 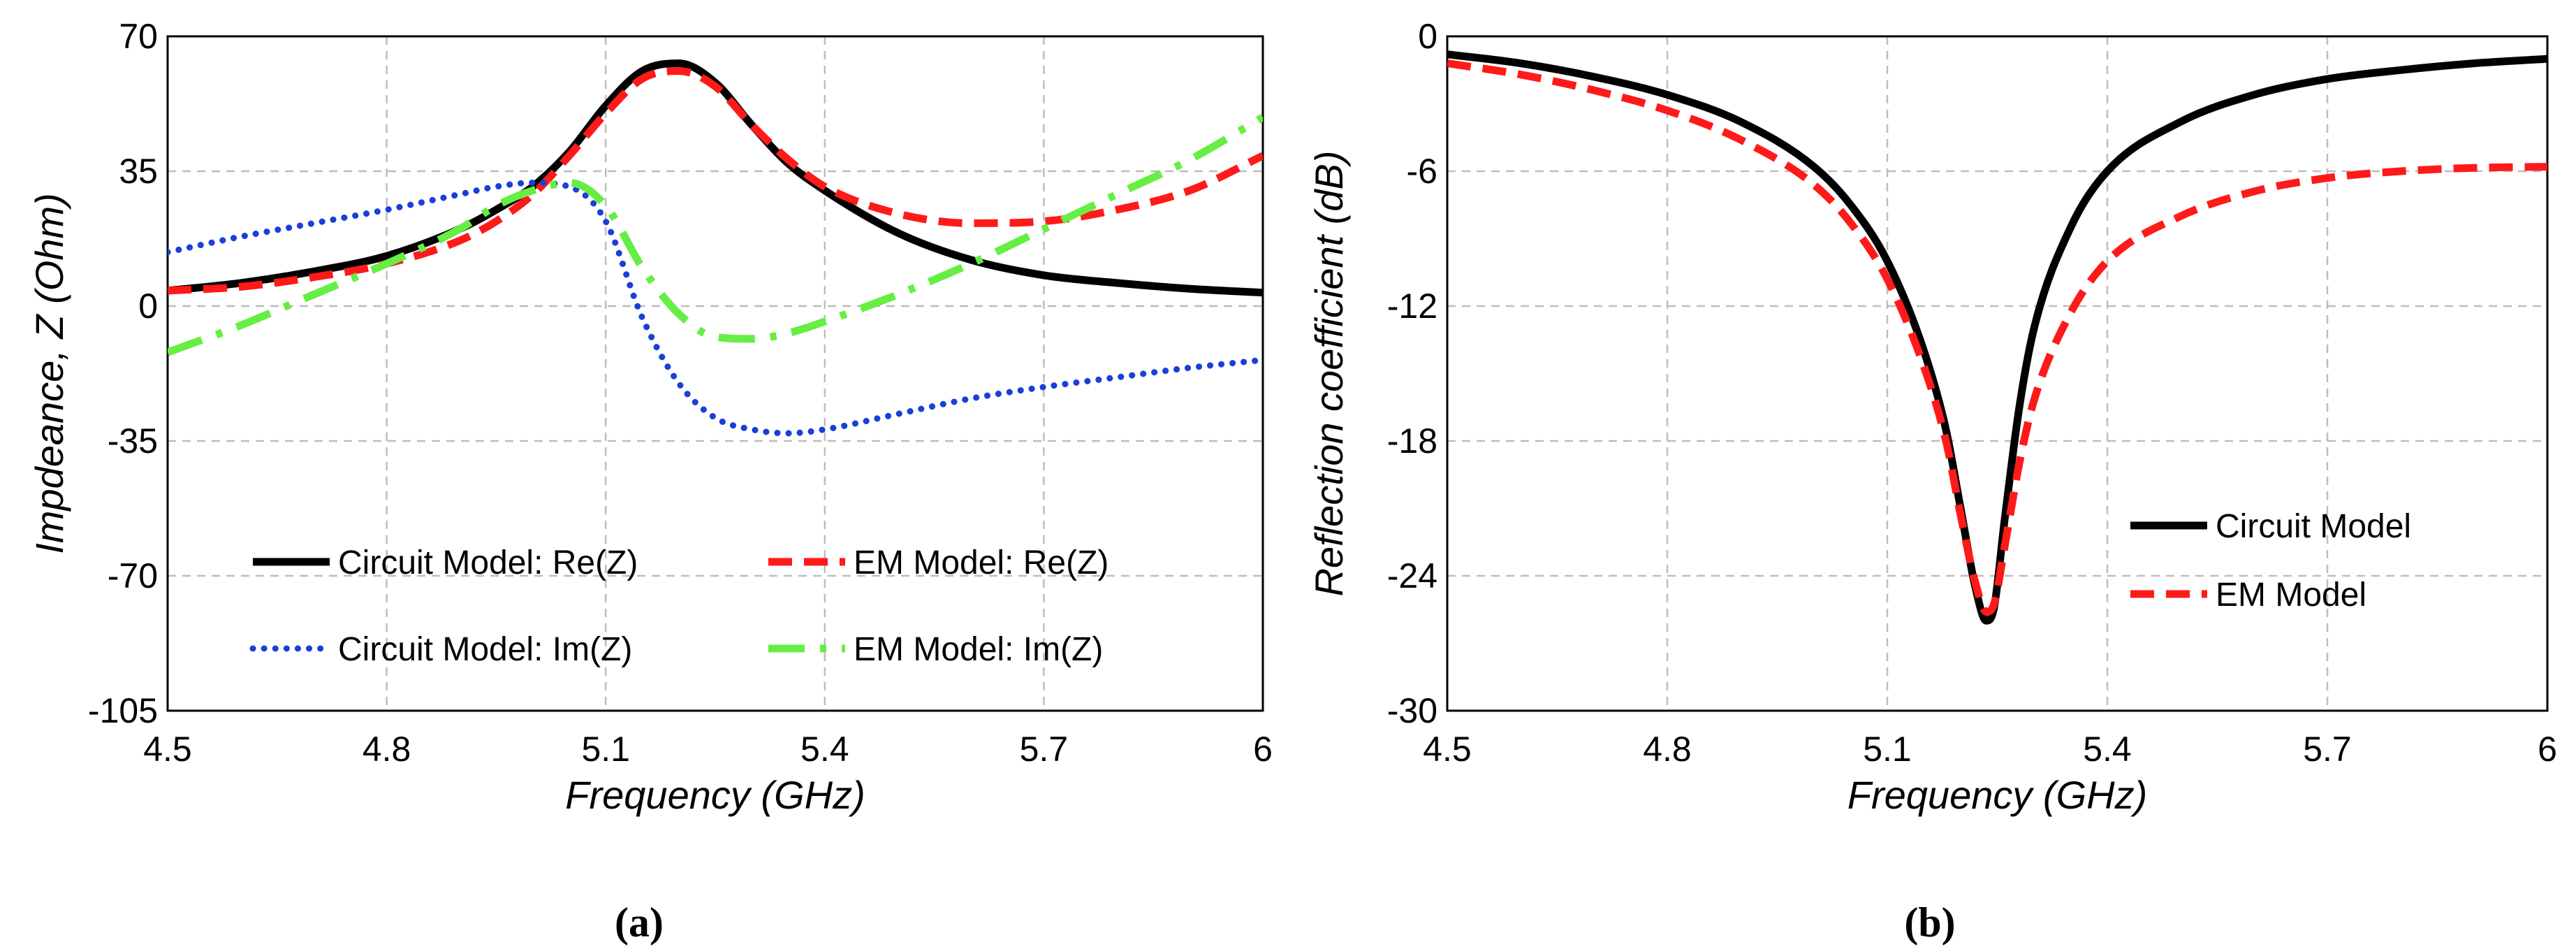 I want to click on legend-label-1: EM Model: Re(Z), so click(x=981, y=562).